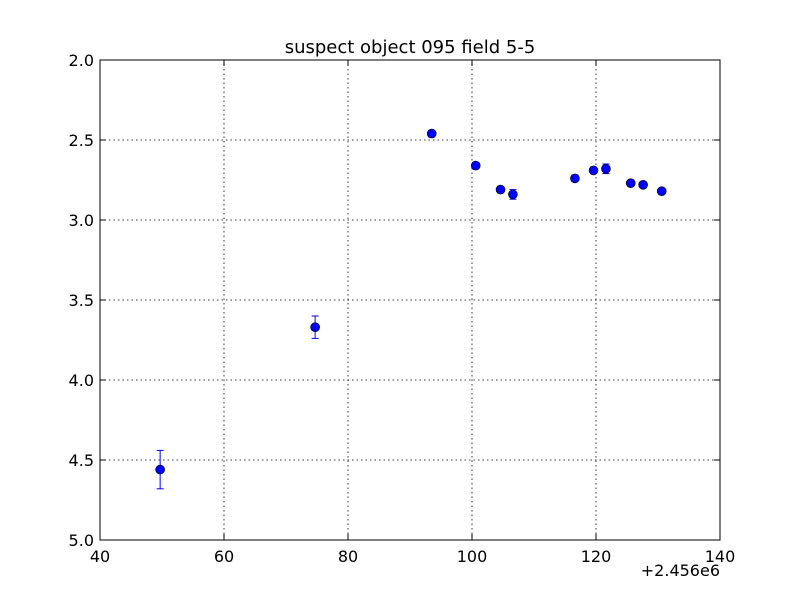  What do you see at coordinates (81, 300) in the screenshot?
I see `y-tick-label: 3.5` at bounding box center [81, 300].